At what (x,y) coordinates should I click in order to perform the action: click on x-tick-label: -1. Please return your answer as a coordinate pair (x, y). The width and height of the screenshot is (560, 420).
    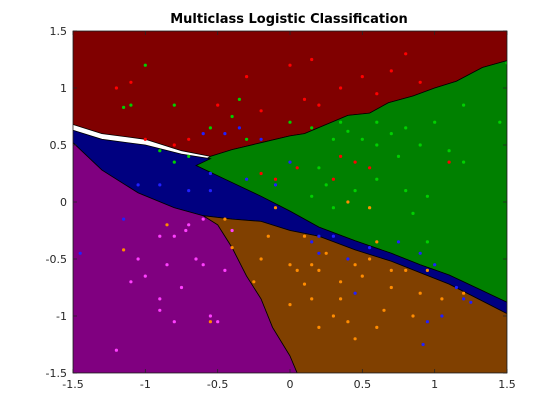
    Looking at the image, I should click on (145, 384).